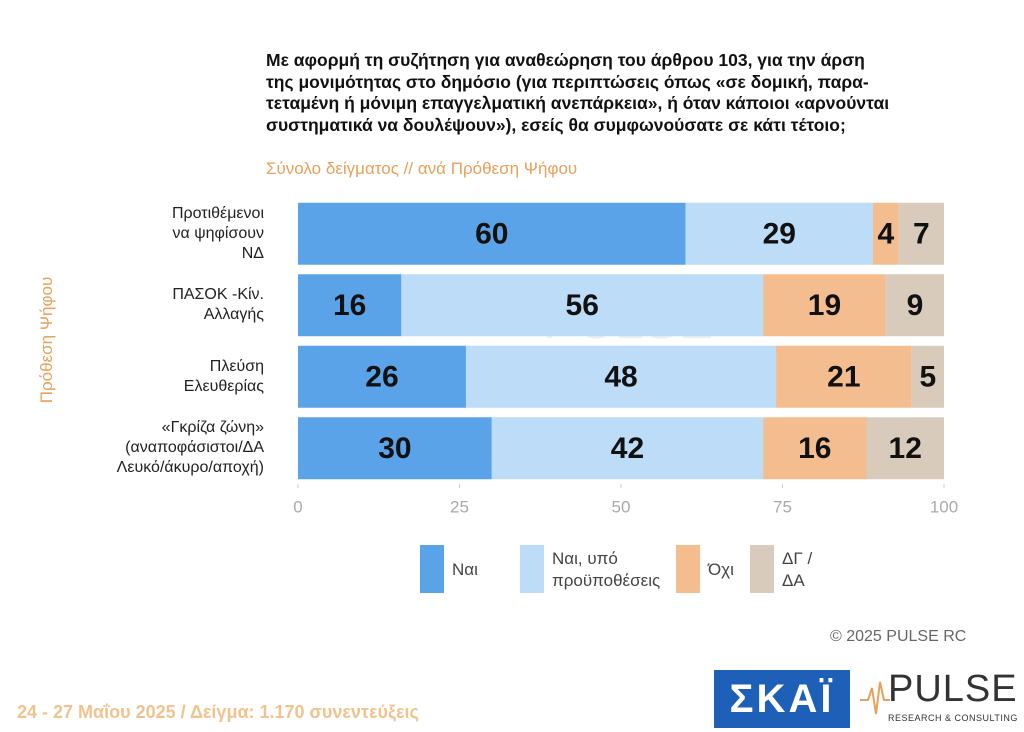 This screenshot has height=732, width=1024. I want to click on category-label: Πλεύση Ελευθερίας, so click(223, 376).